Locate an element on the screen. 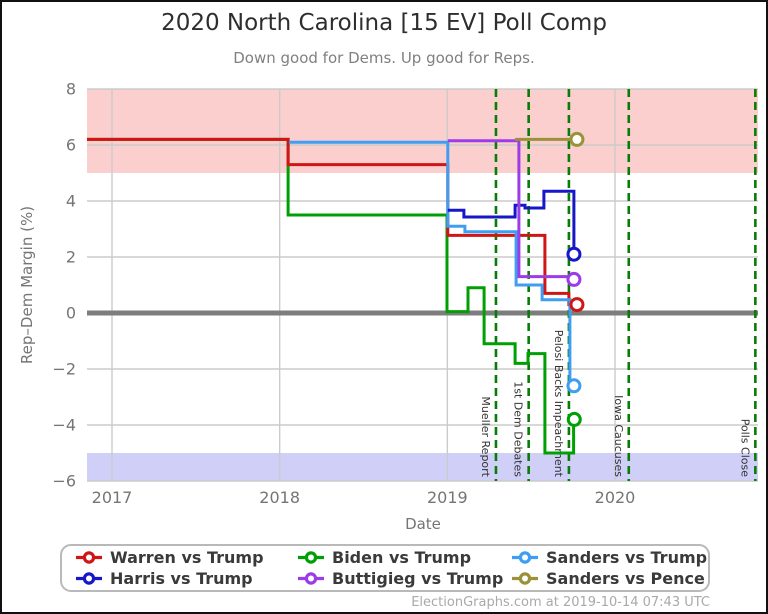 This screenshot has width=768, height=614. x-axis-title: Date is located at coordinates (423, 524).